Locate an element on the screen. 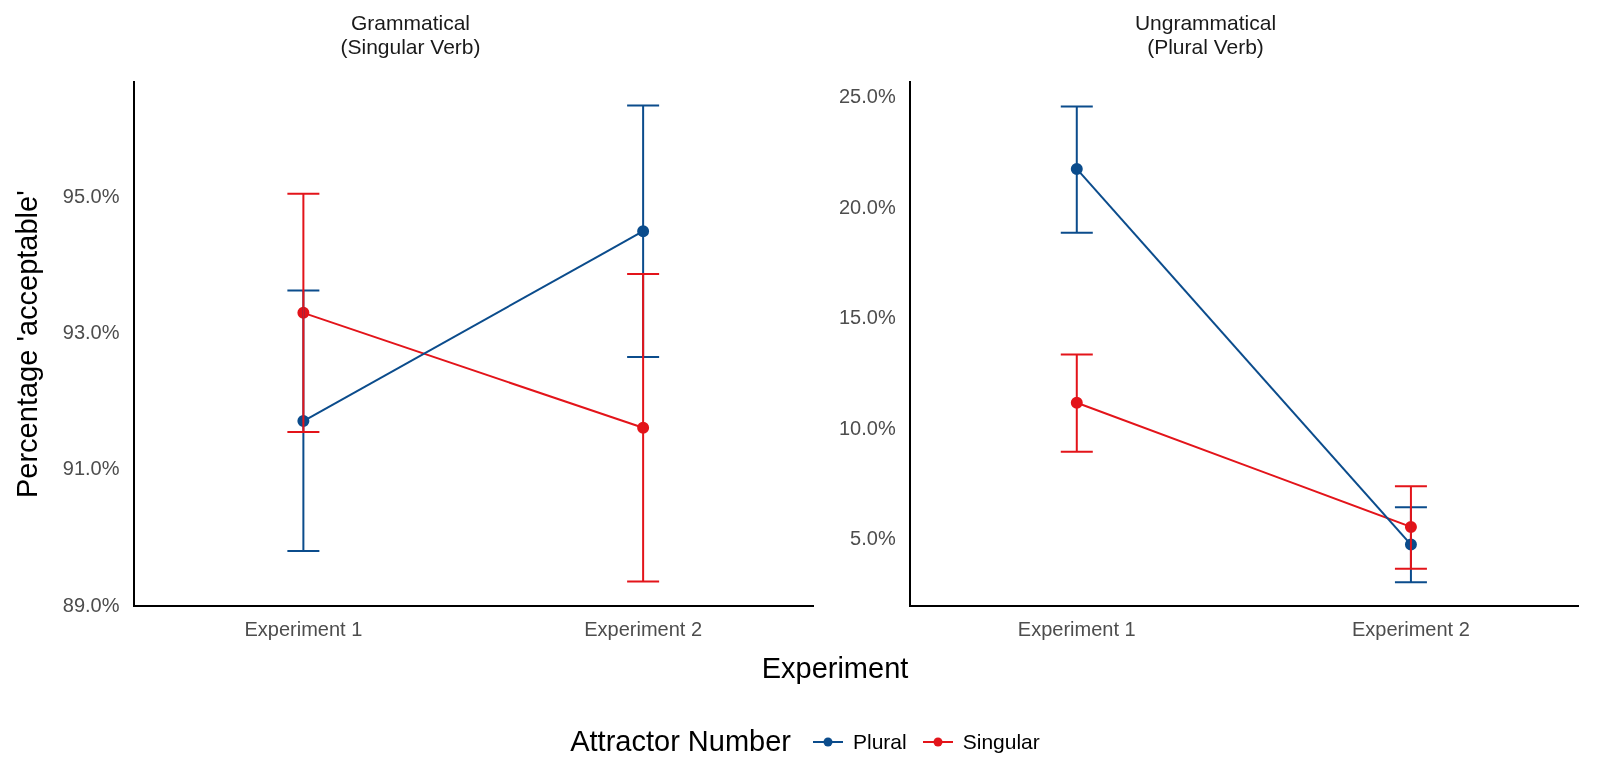  legend-label: Singular is located at coordinates (1001, 741).